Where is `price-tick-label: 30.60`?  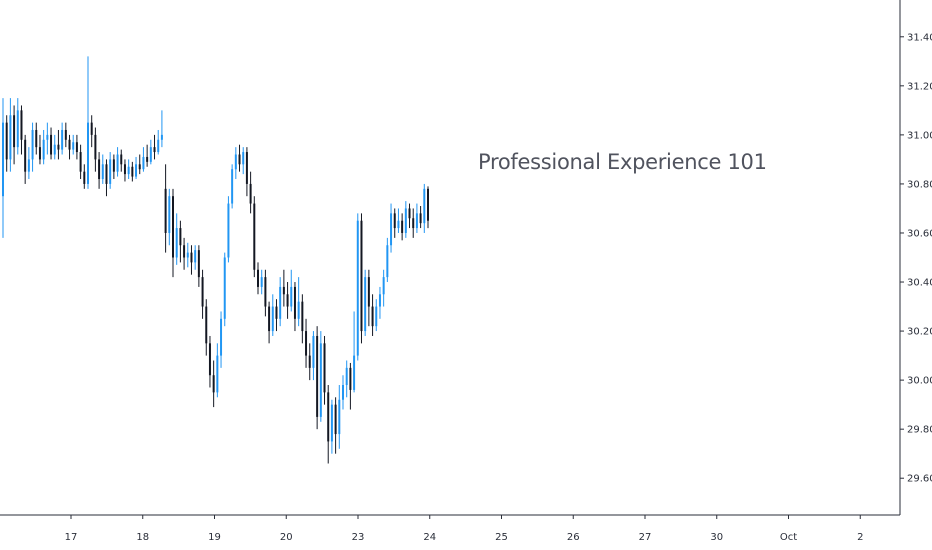
price-tick-label: 30.60 is located at coordinates (919, 233).